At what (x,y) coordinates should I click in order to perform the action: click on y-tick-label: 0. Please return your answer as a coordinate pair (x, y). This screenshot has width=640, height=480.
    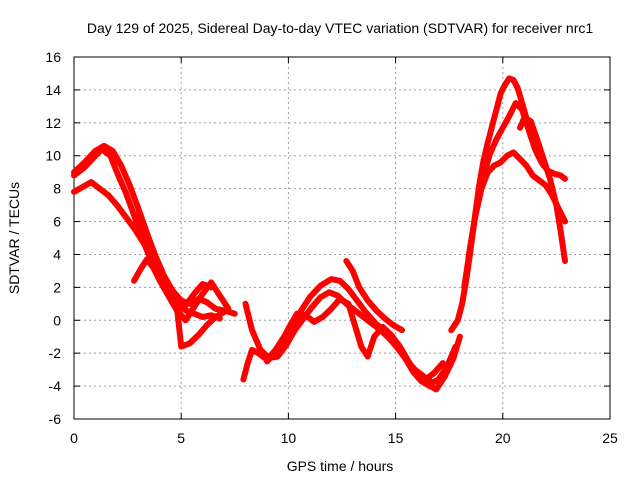
    Looking at the image, I should click on (57, 320).